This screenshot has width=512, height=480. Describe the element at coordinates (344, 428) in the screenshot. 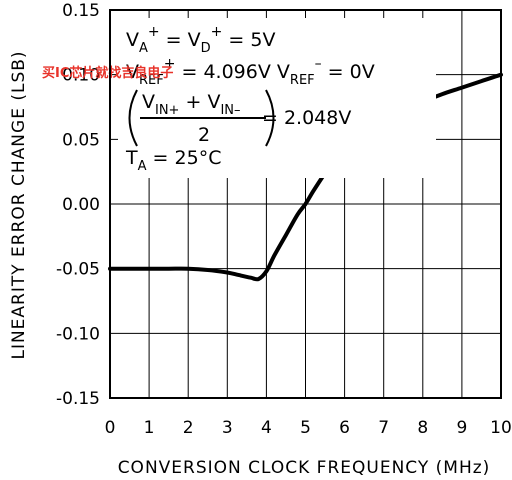

I see `x-tick-label: 6` at that location.